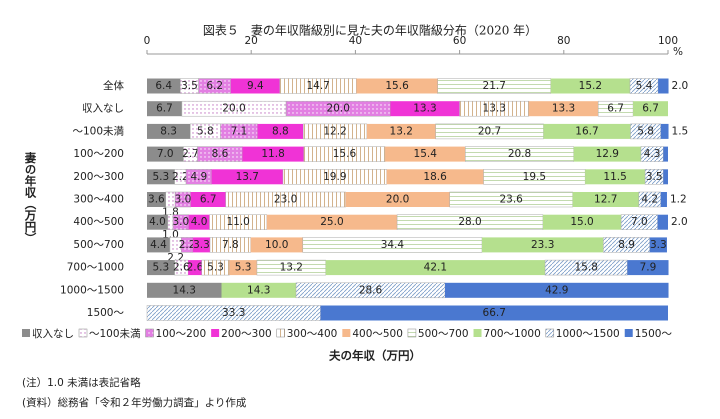 Image resolution: width=720 pixels, height=419 pixels. I want to click on data-label: 12.2, so click(334, 131).